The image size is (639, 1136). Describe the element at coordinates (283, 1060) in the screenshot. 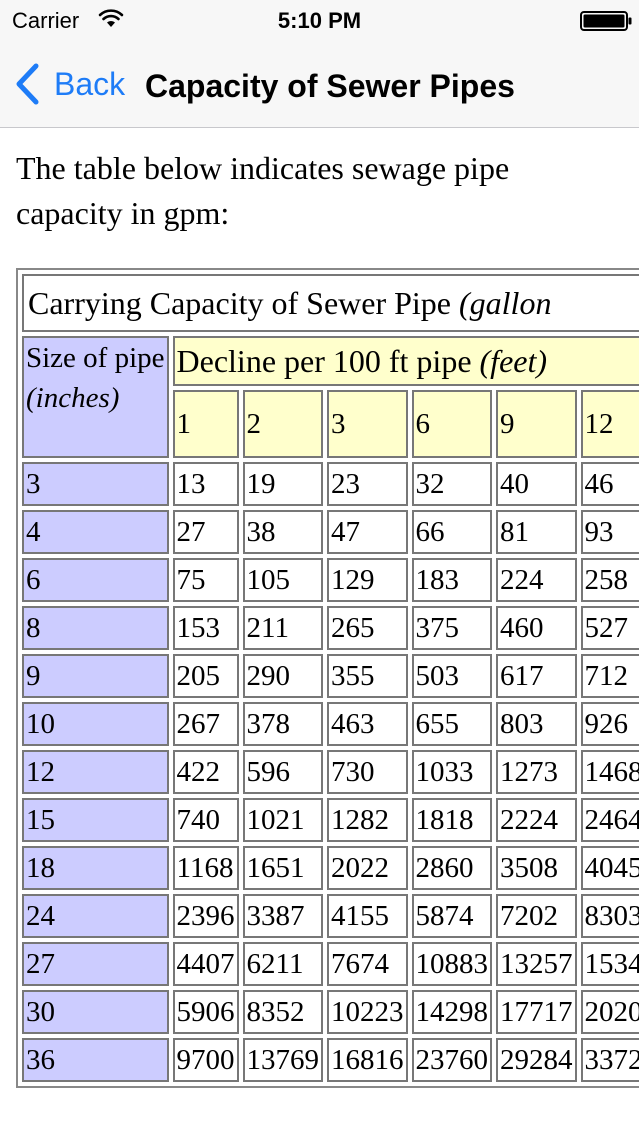

I see `capacity-cell: 13769` at that location.